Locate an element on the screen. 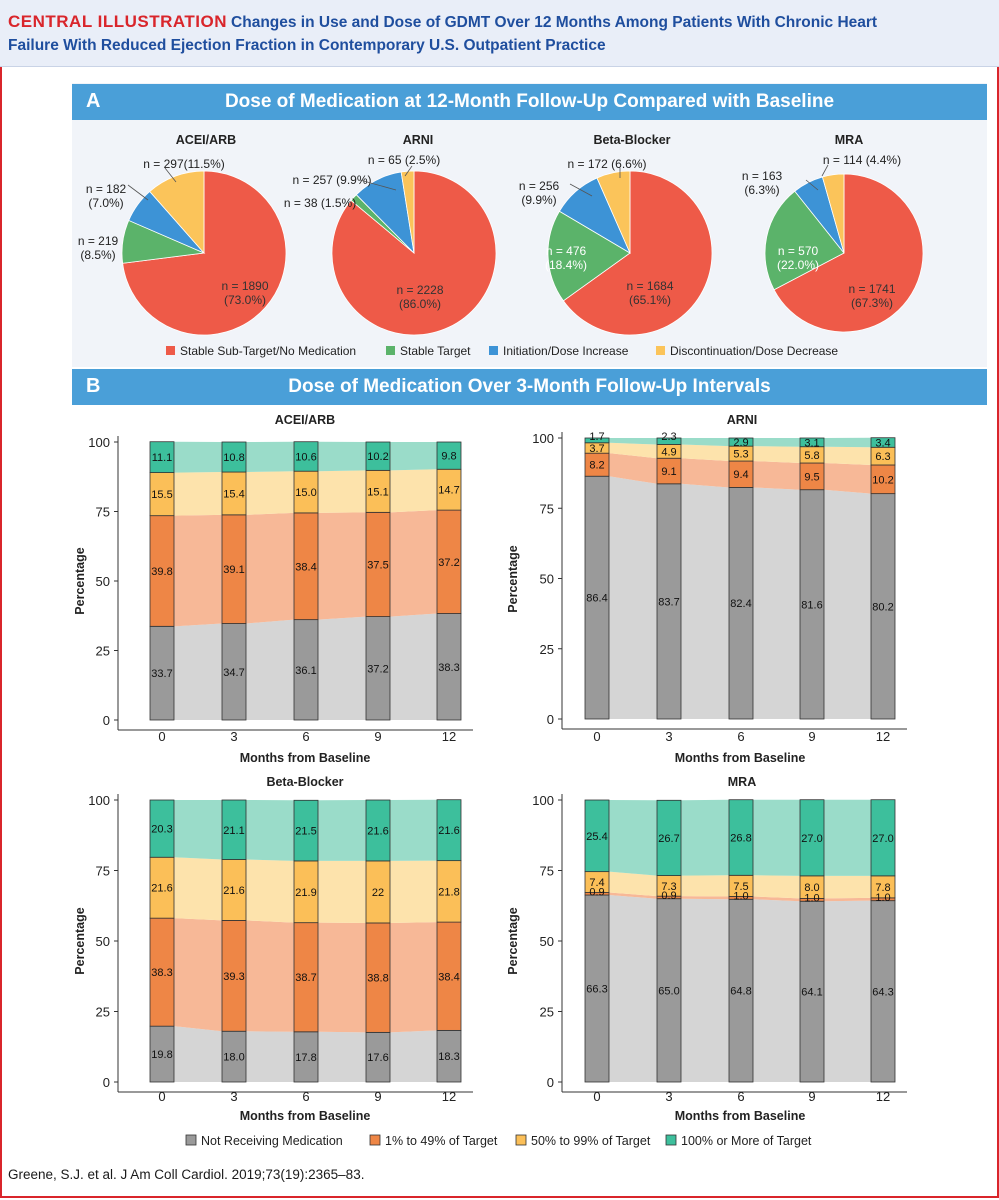  legend-a-label: Initiation/Dose Increase is located at coordinates (566, 351).